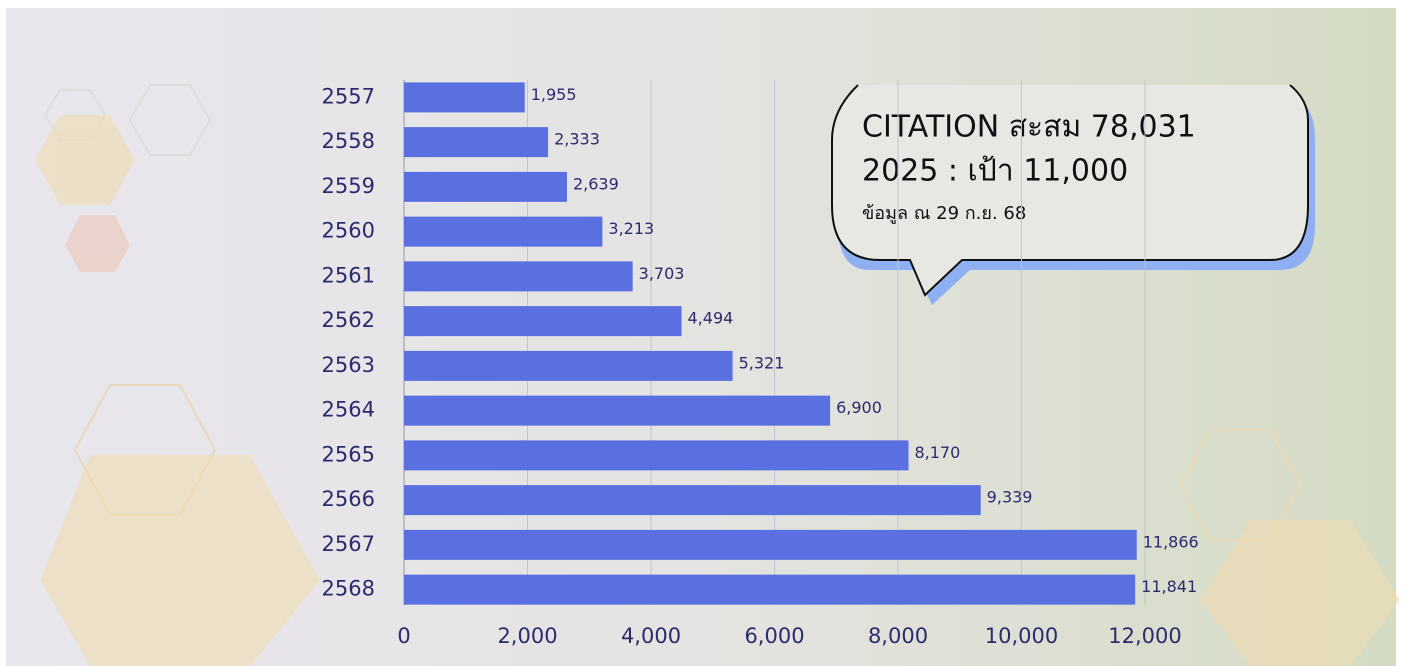 The width and height of the screenshot is (1402, 666). I want to click on y-tick-label: 2559, so click(348, 186).